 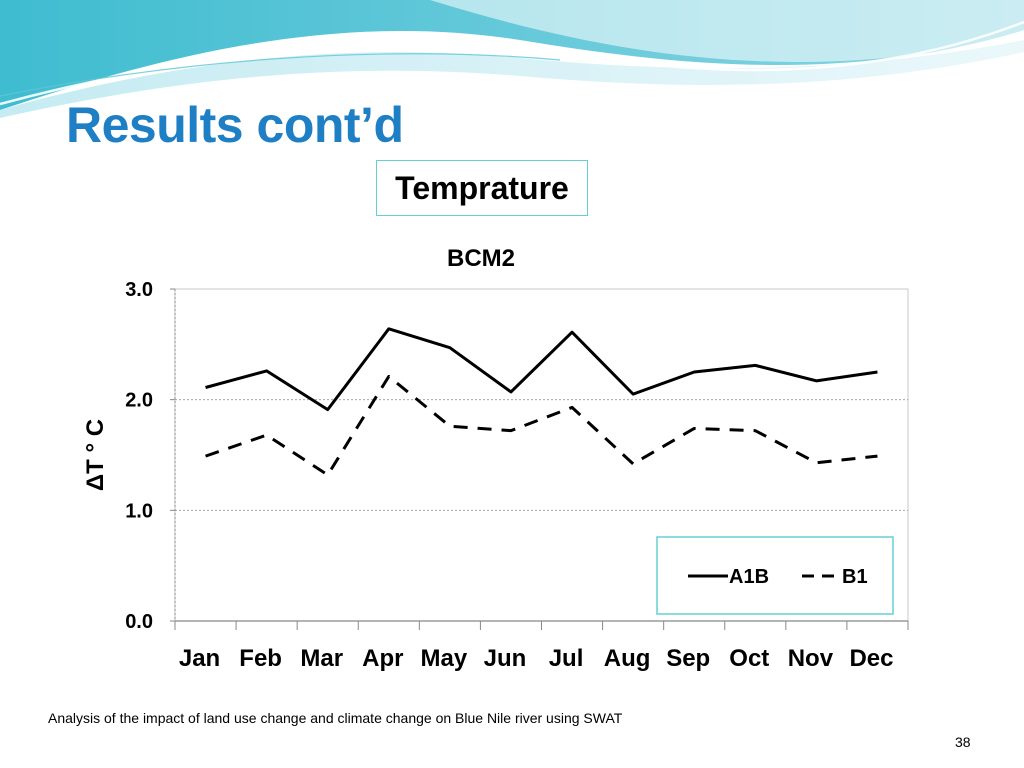 I want to click on x-tick-label: Jul, so click(x=566, y=658).